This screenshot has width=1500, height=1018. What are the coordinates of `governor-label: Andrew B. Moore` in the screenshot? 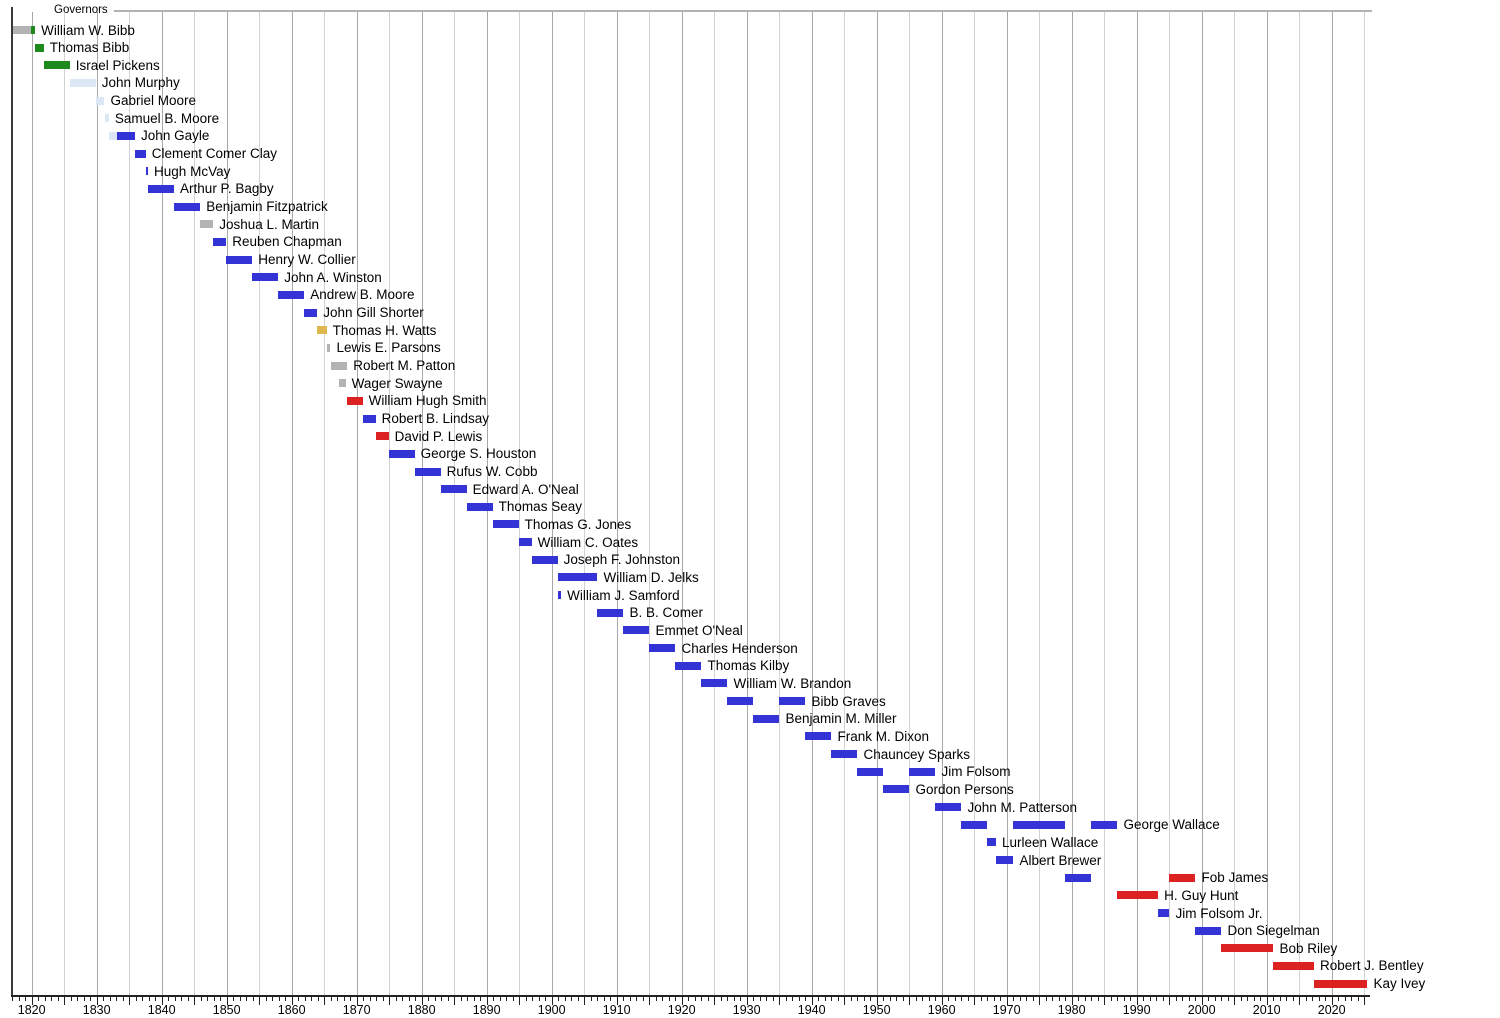 It's located at (362, 295).